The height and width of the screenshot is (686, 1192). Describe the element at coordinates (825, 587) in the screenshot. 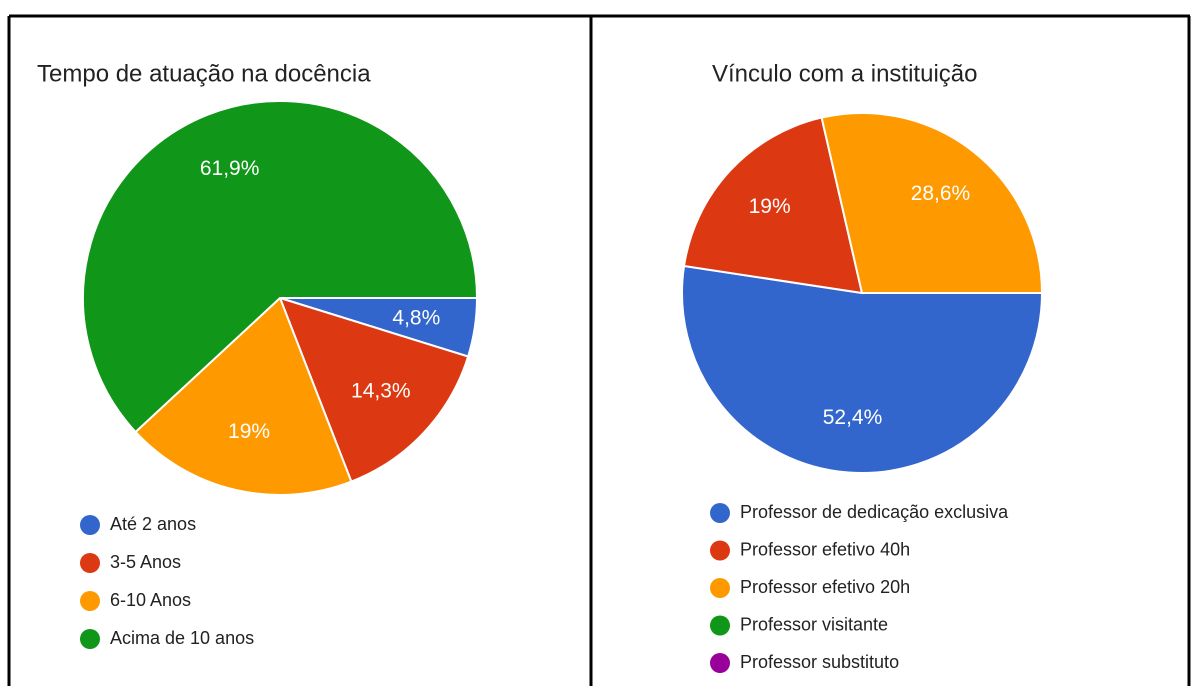

I see `legend-label: Professor efetivo 20h` at that location.